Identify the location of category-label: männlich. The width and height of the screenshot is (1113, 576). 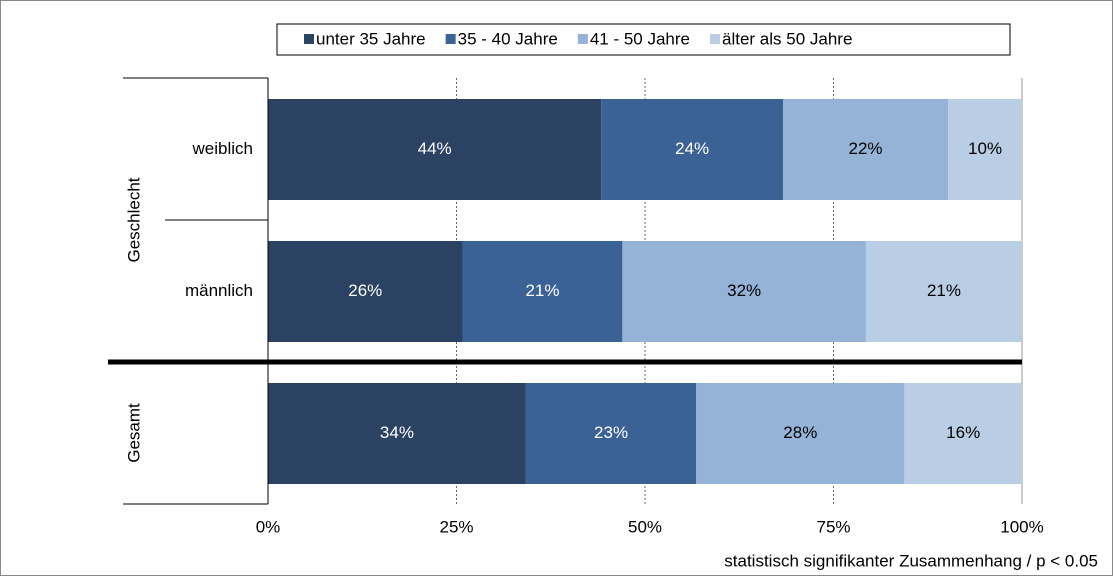
(219, 290).